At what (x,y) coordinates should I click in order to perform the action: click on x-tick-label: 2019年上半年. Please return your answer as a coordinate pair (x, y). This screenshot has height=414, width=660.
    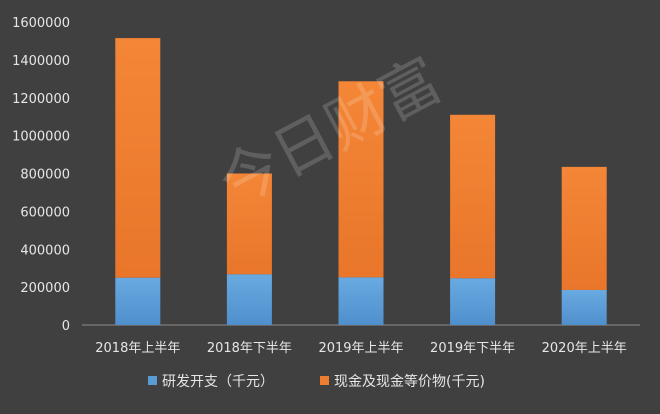
    Looking at the image, I should click on (360, 348).